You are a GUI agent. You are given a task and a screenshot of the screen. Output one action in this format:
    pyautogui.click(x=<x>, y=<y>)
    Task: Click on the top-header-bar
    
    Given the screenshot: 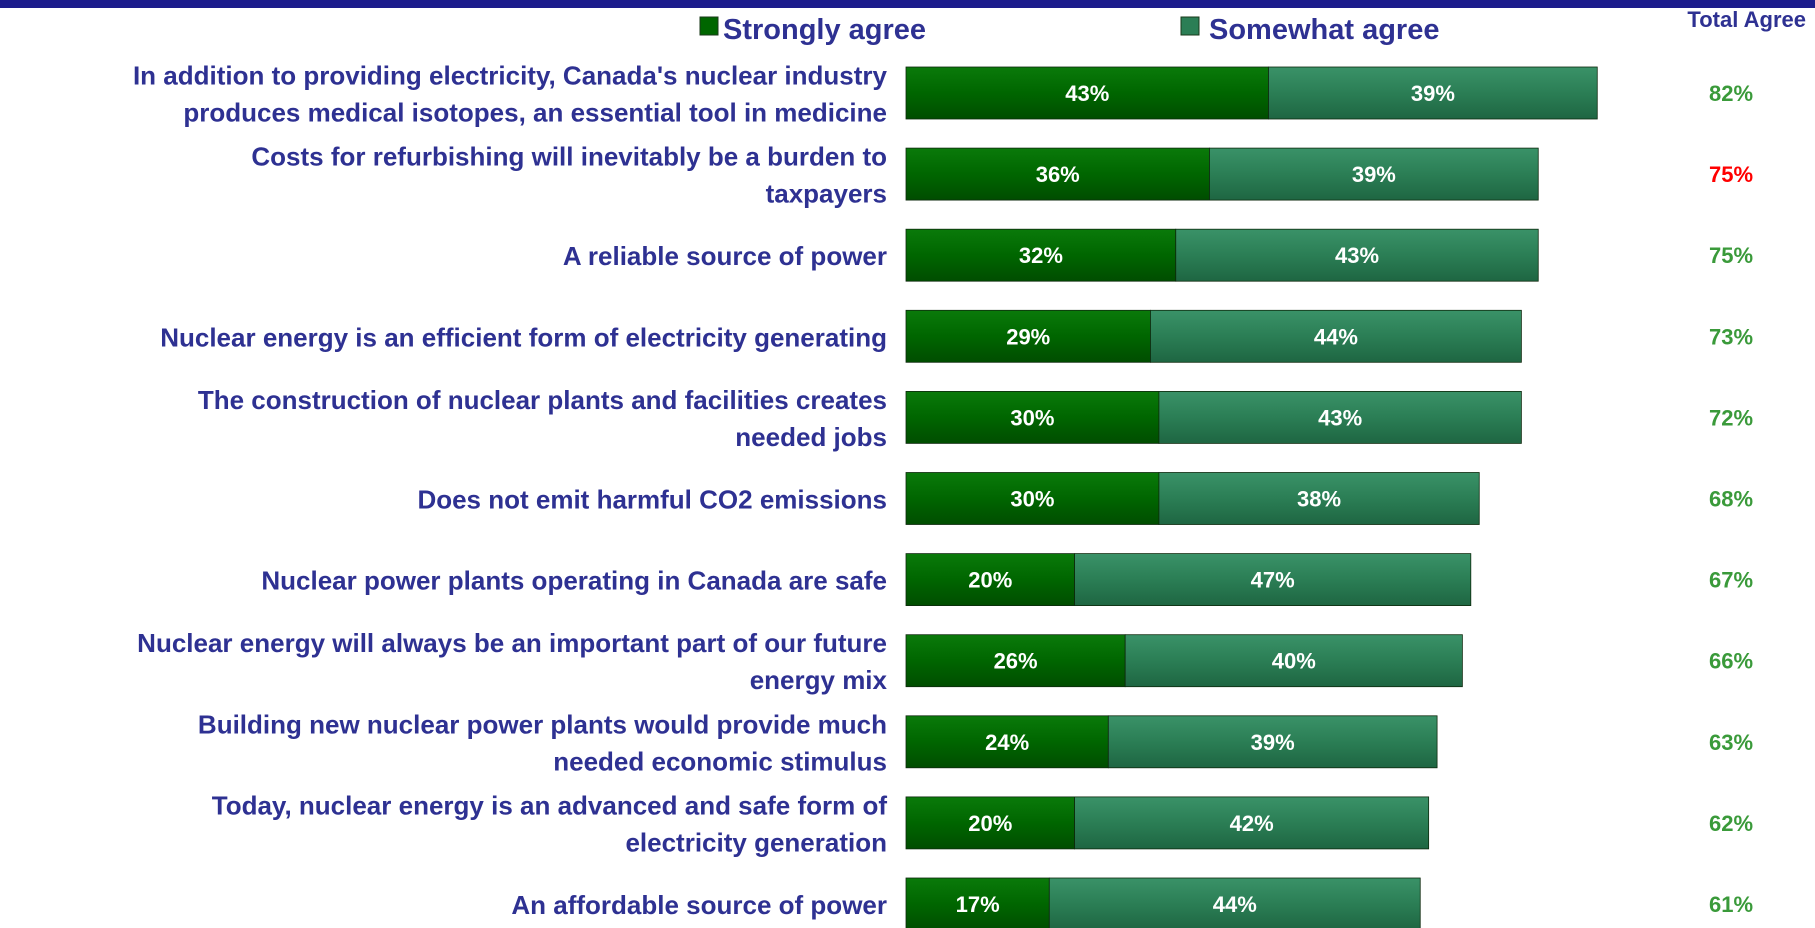 What is the action you would take?
    pyautogui.click(x=907, y=4)
    